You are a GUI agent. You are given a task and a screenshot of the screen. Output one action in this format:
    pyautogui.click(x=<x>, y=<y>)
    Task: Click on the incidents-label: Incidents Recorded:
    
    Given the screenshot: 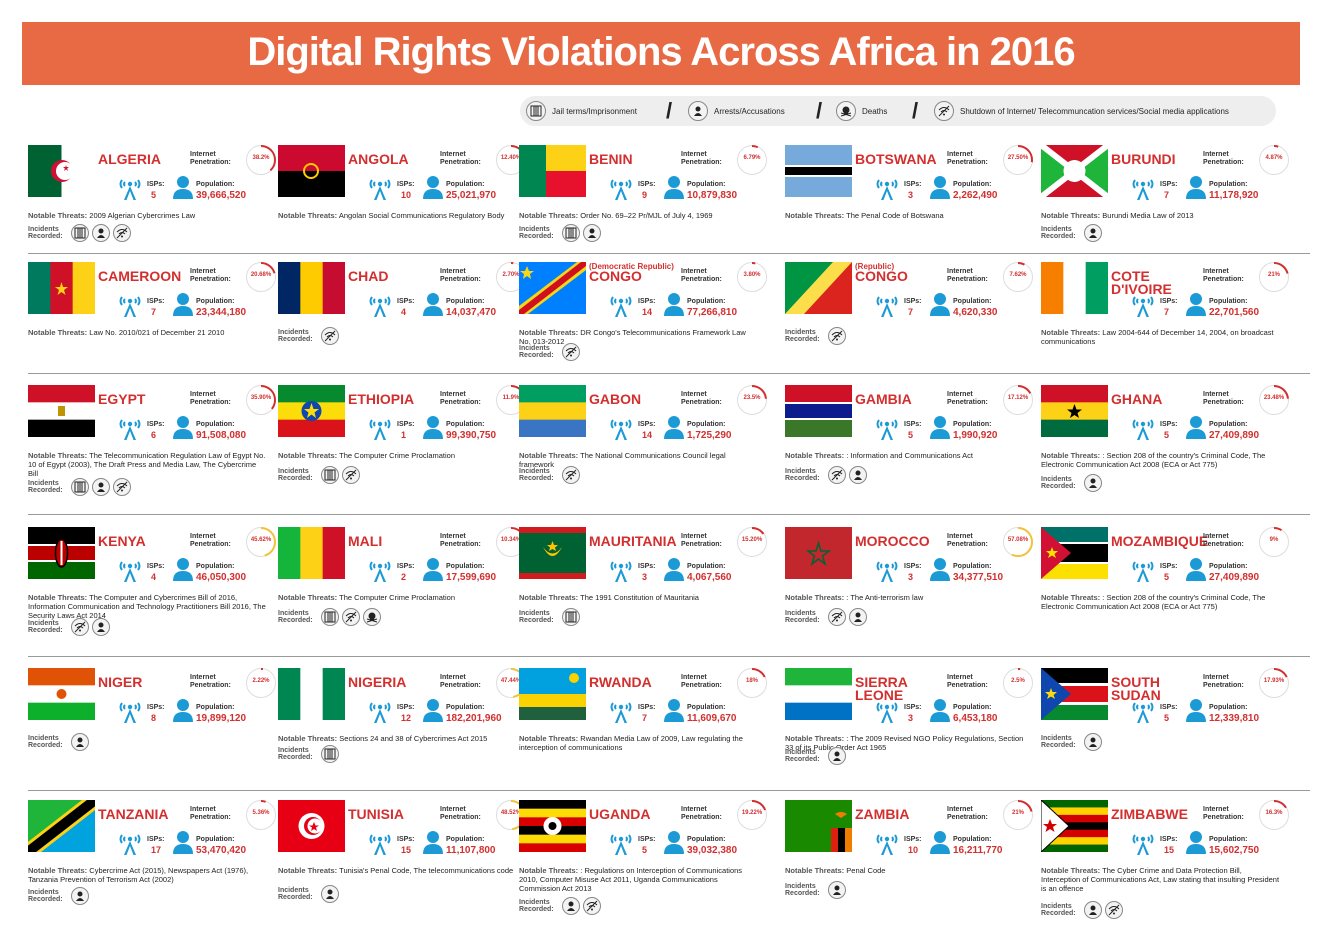 What is the action you would take?
    pyautogui.click(x=45, y=627)
    